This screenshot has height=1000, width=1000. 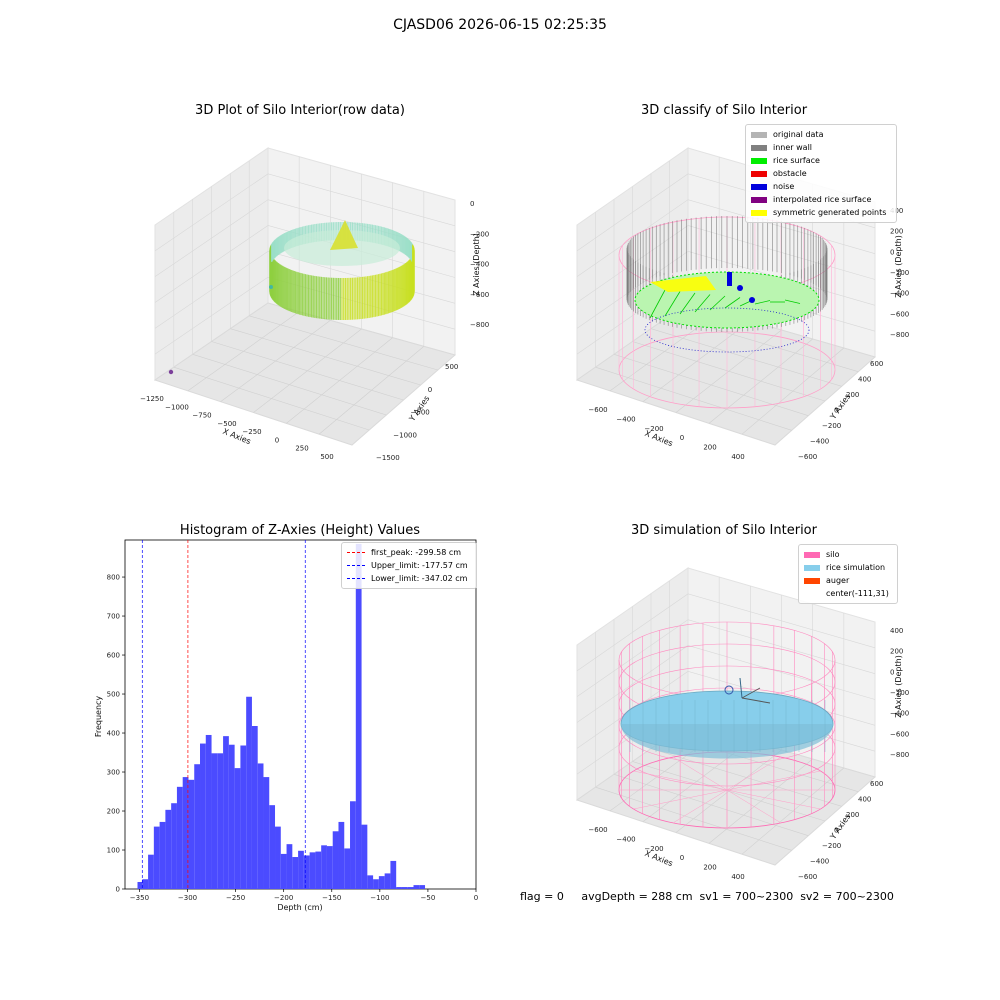 I want to click on classify-z-tick-label: 200, so click(x=896, y=232).